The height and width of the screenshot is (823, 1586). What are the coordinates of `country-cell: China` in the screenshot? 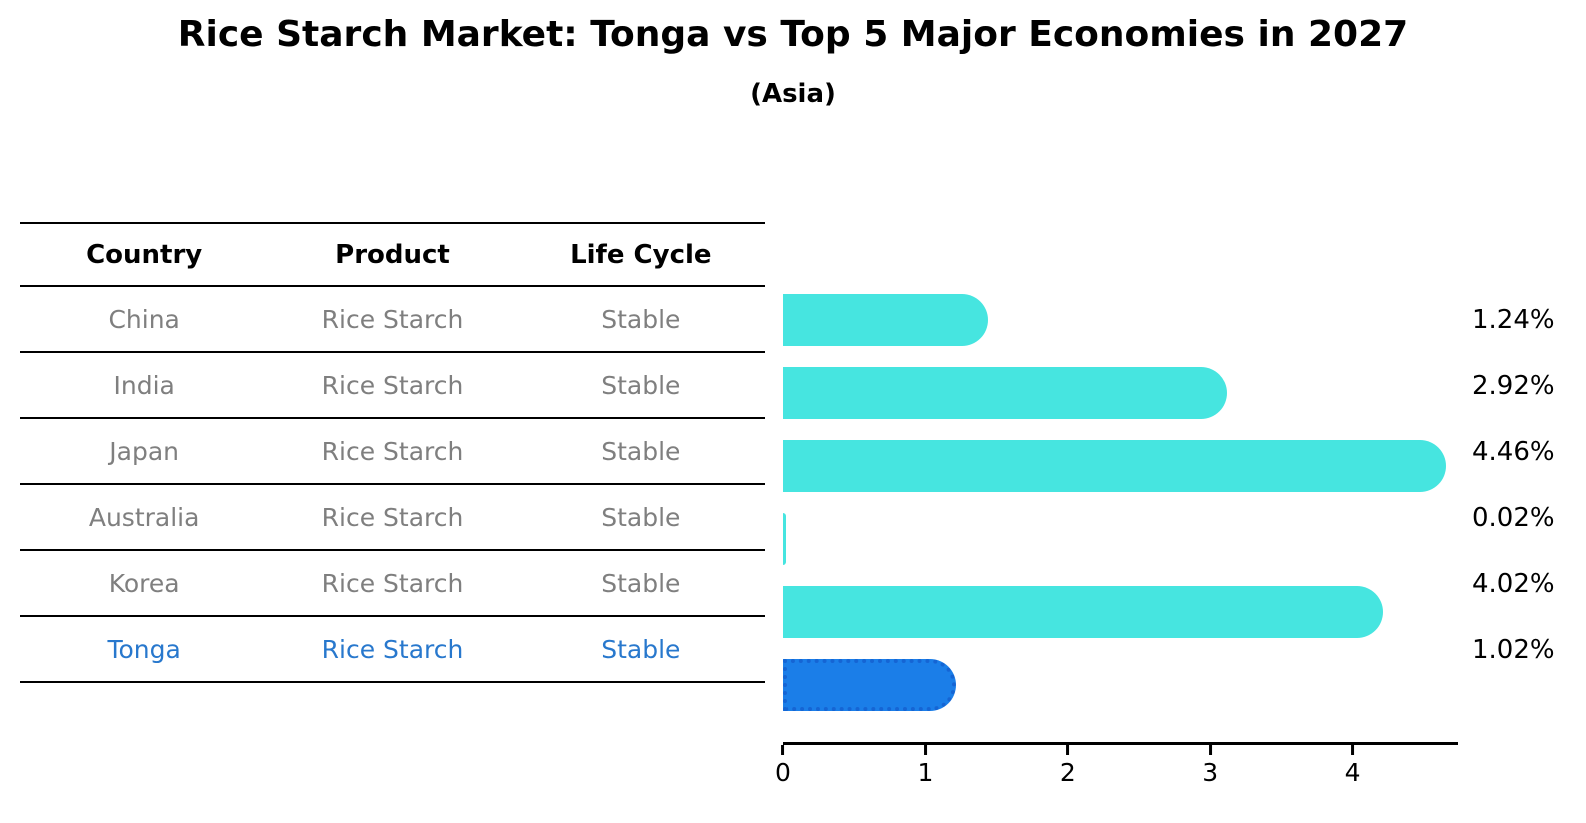 It's located at (144, 319).